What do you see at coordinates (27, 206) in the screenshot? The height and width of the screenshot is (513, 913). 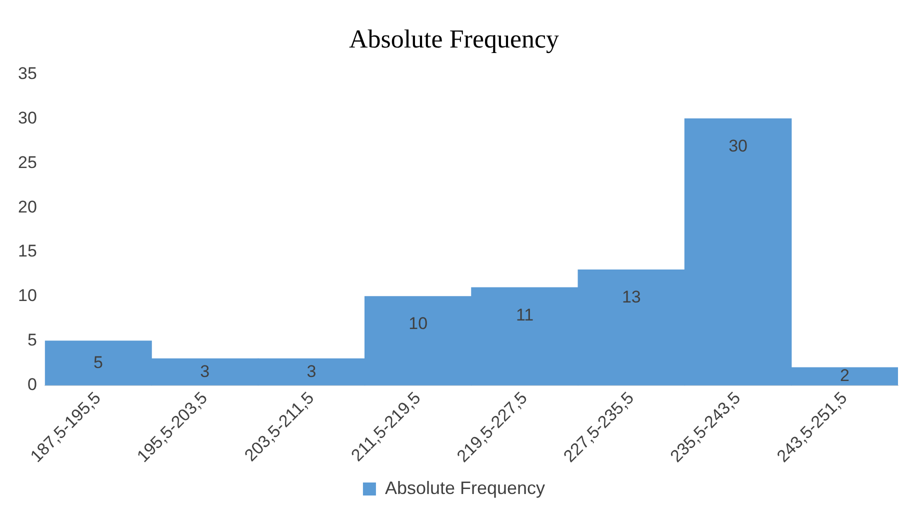 I see `y-tick-label: 20` at bounding box center [27, 206].